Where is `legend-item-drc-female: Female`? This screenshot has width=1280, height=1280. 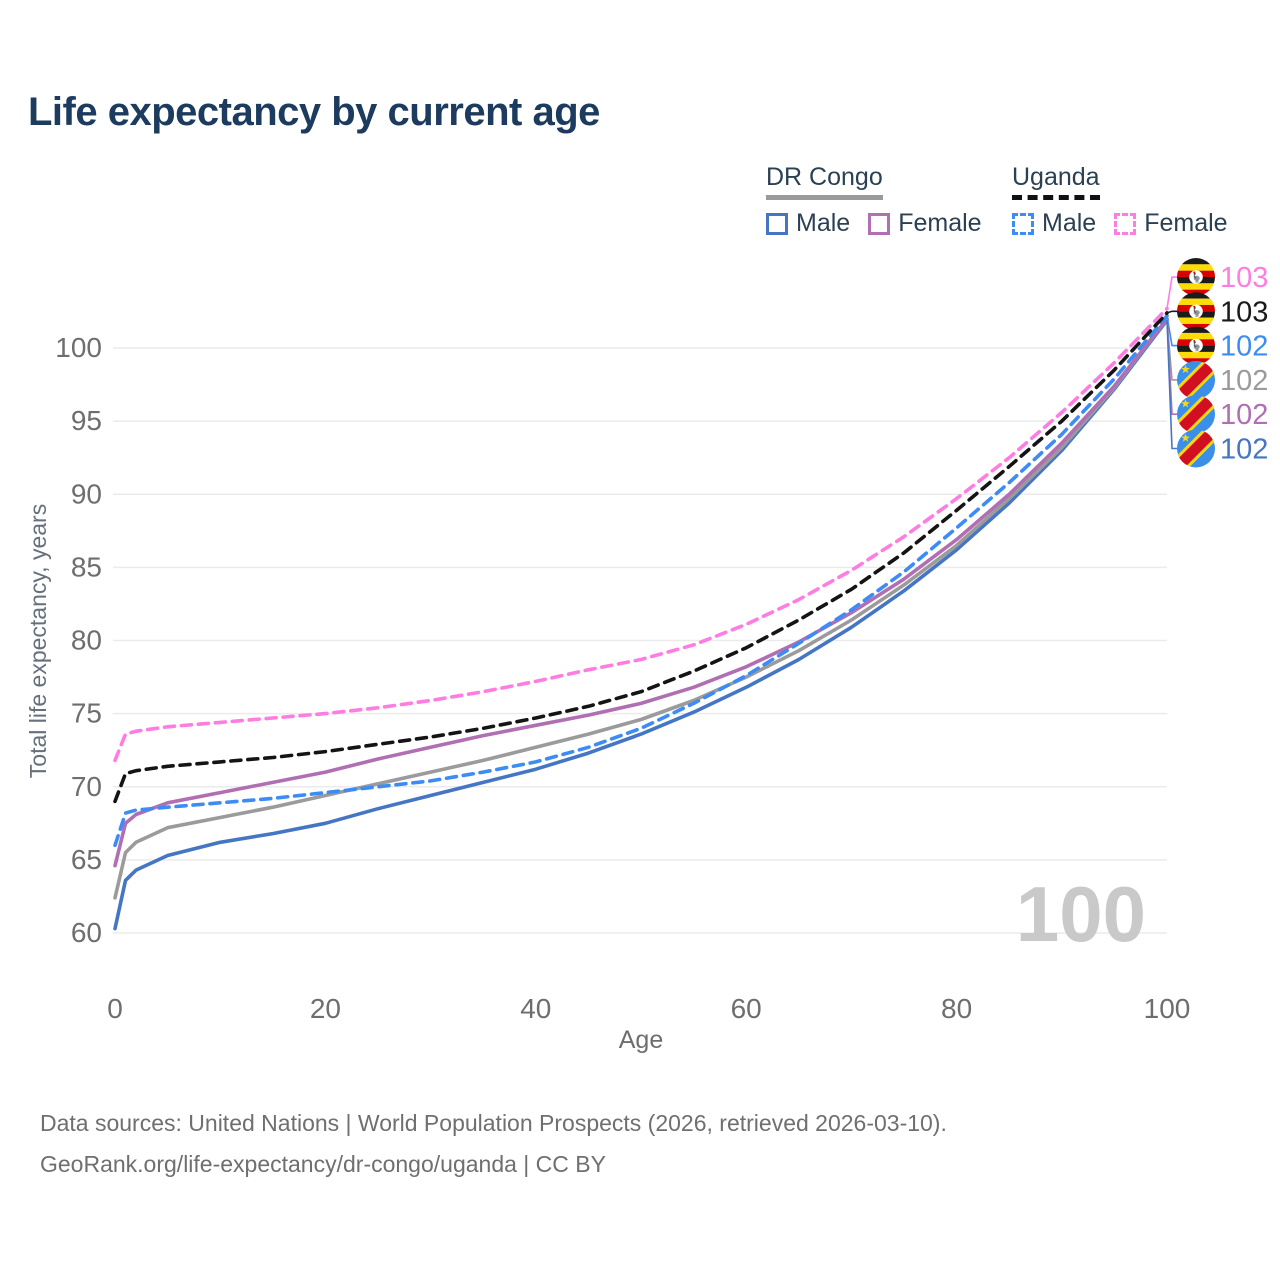
legend-item-drc-female: Female is located at coordinates (925, 223).